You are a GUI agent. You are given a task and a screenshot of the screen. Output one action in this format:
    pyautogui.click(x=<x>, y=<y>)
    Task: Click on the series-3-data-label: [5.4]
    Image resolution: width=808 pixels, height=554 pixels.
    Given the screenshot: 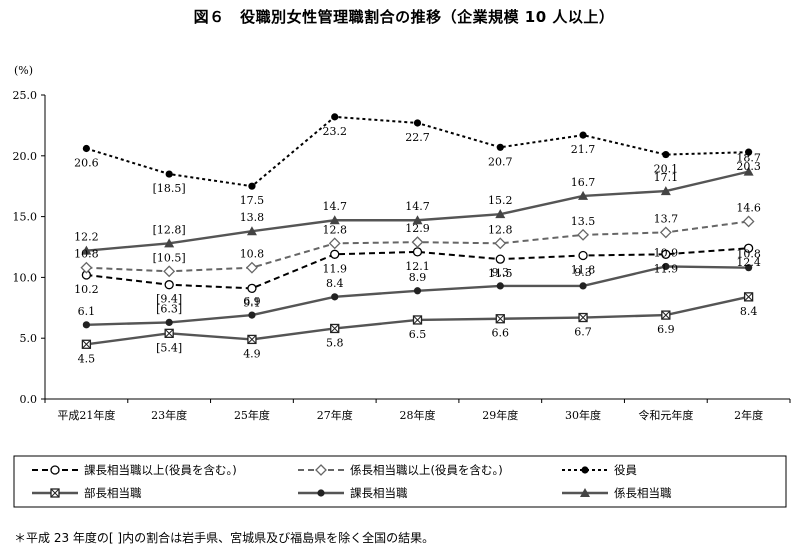 What is the action you would take?
    pyautogui.click(x=169, y=347)
    